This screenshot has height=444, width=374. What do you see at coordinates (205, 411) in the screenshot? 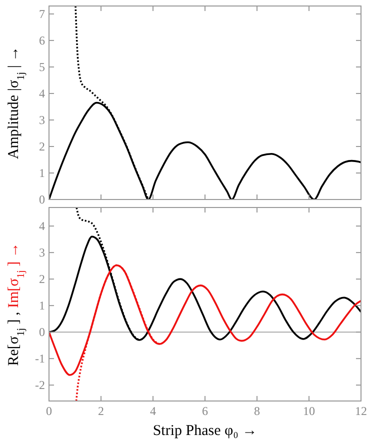
I see `x-tick-label: 6` at bounding box center [205, 411].